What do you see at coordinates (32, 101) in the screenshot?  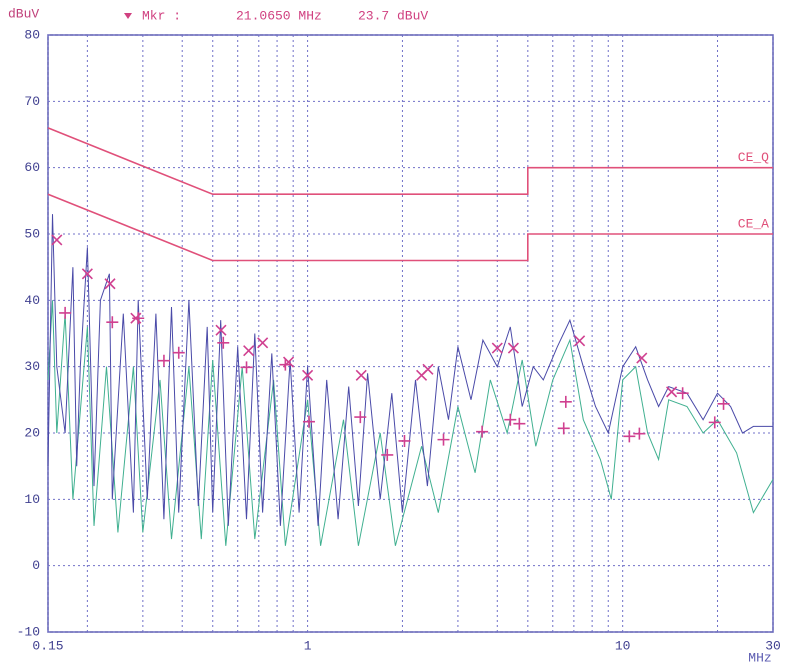 I see `y-tick-label: 70` at bounding box center [32, 101].